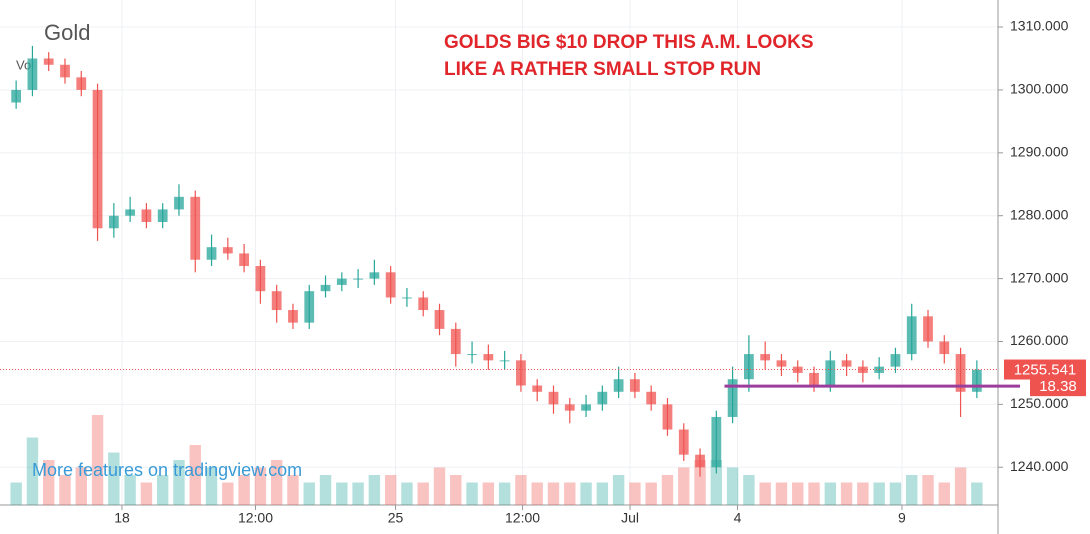 This screenshot has height=534, width=1090. Describe the element at coordinates (1039, 89) in the screenshot. I see `y-tick-label: 1300.000` at that location.